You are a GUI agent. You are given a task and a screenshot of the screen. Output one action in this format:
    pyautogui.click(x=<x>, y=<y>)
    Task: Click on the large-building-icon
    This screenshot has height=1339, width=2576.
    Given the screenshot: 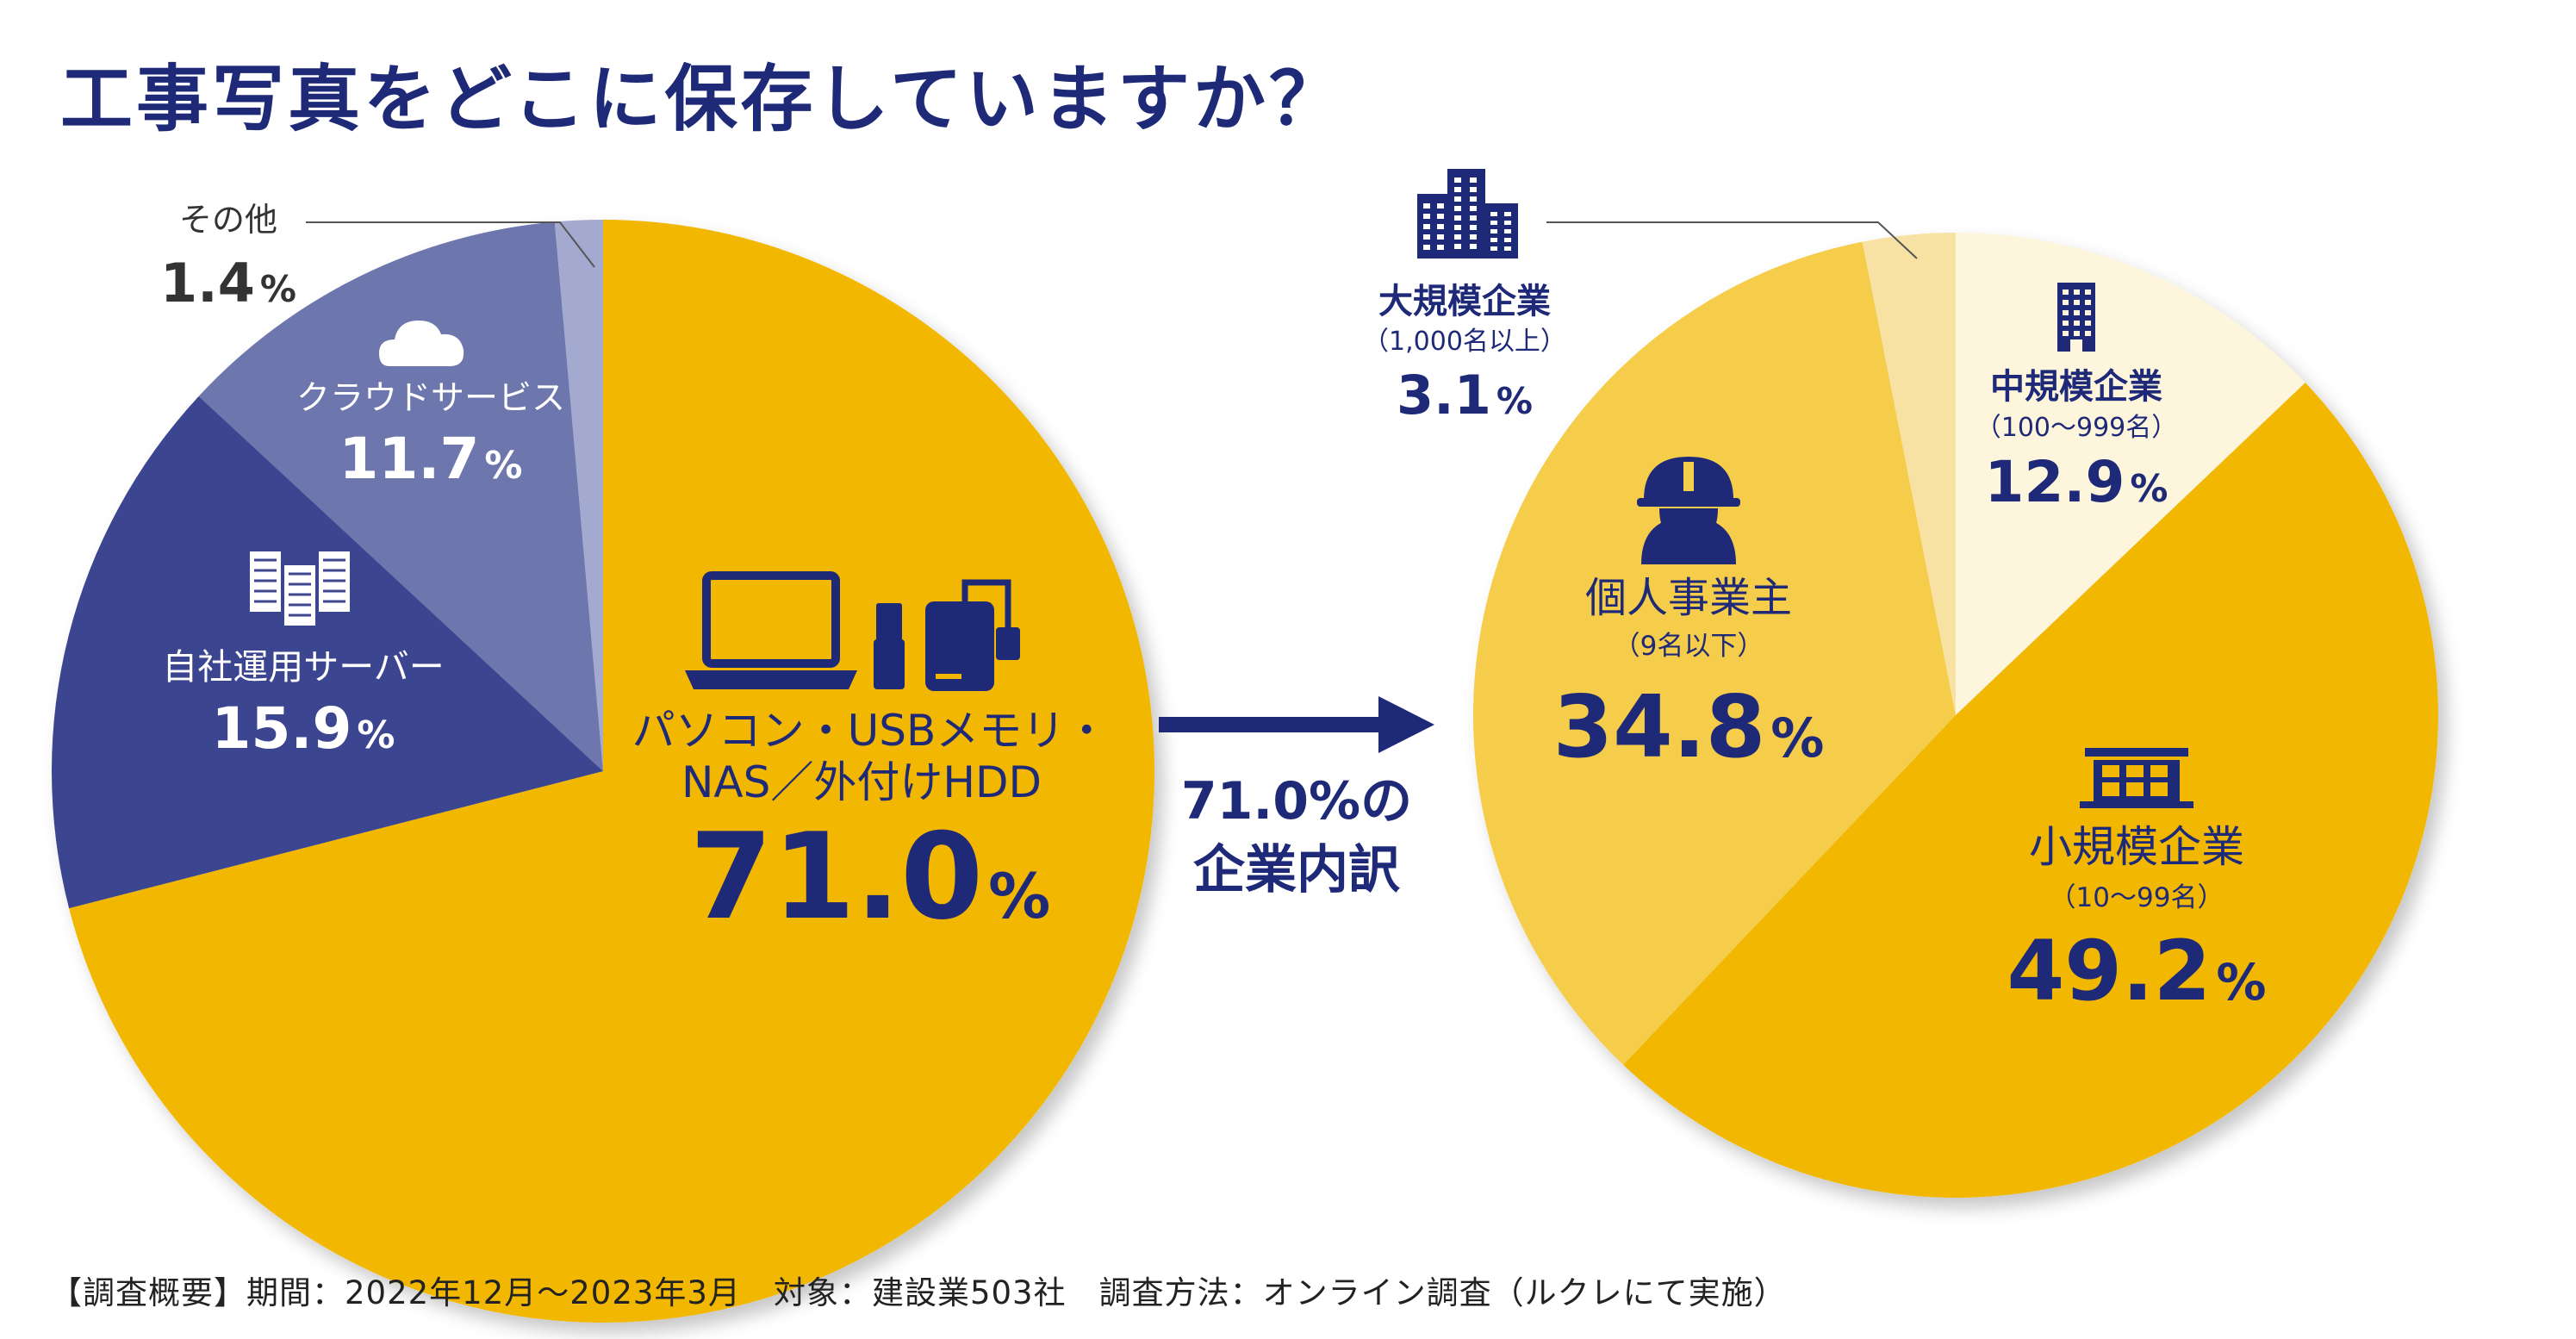 What is the action you would take?
    pyautogui.click(x=1468, y=213)
    